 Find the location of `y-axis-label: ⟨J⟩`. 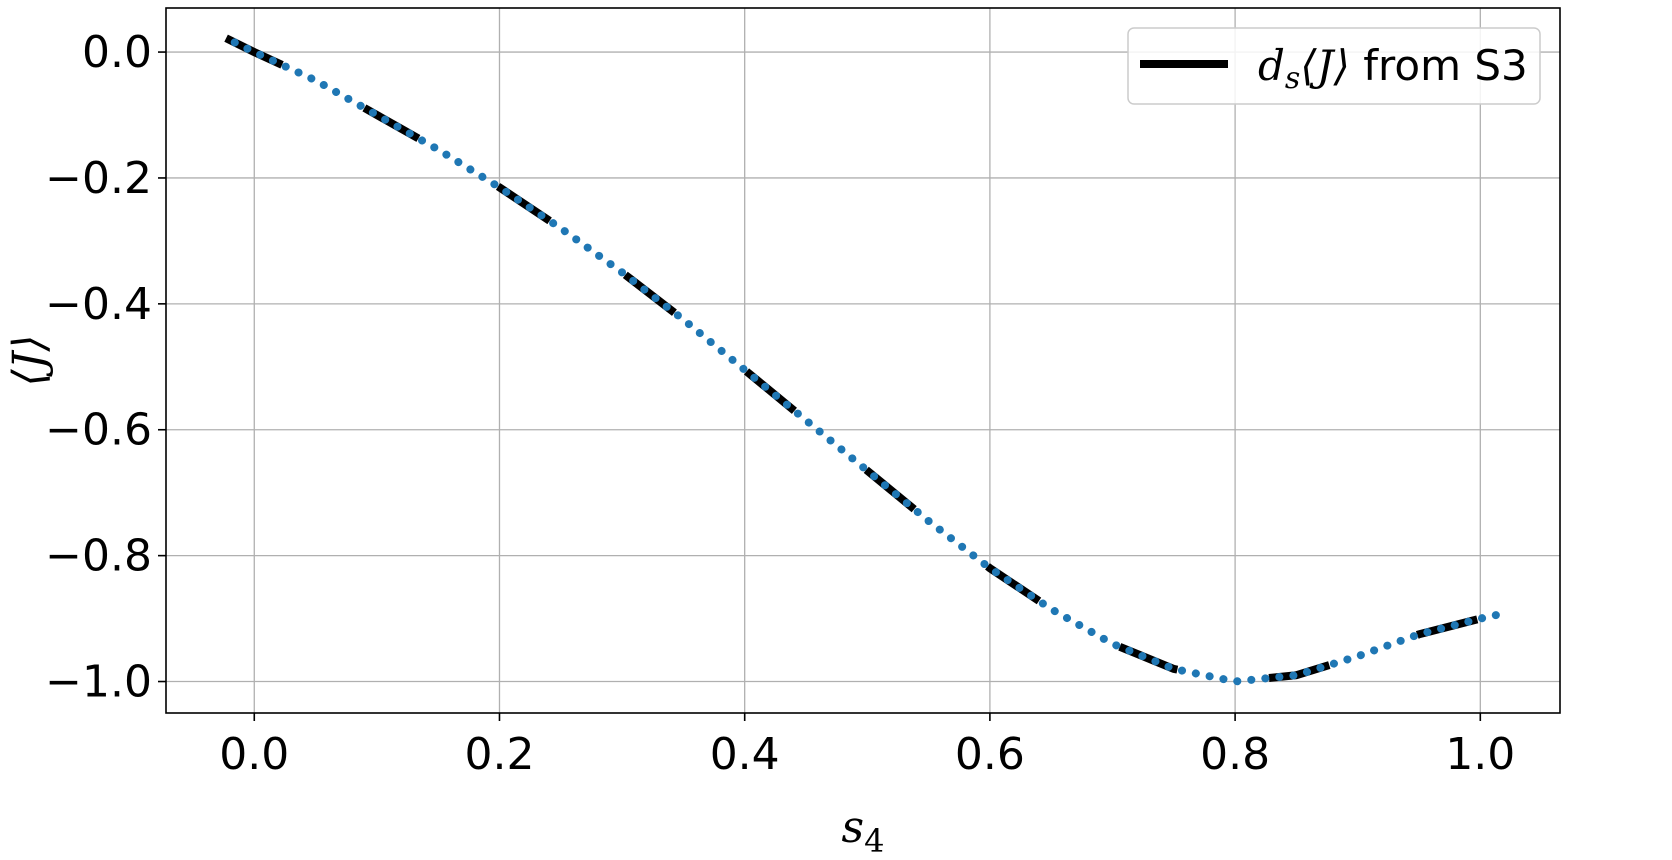

y-axis-label: ⟨J⟩ is located at coordinates (29, 361).